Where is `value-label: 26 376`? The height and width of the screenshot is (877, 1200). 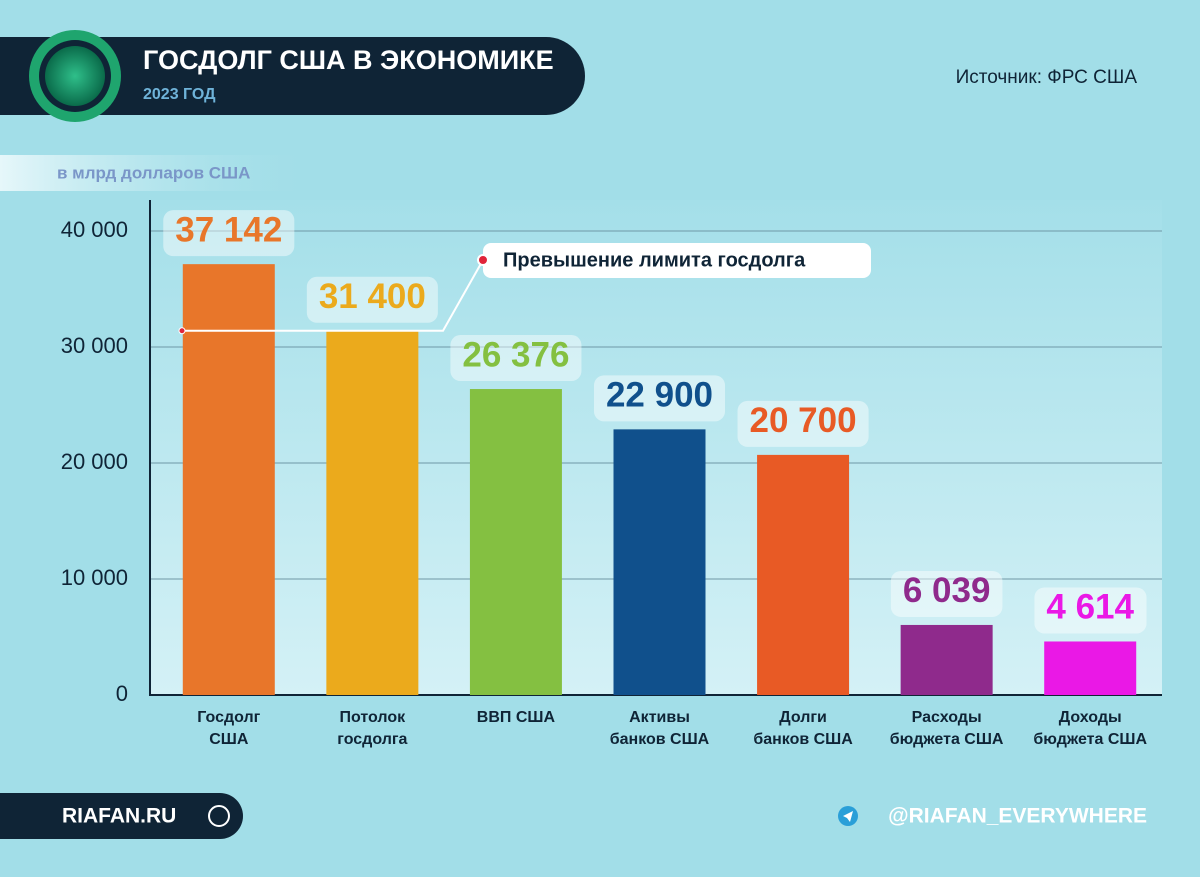 value-label: 26 376 is located at coordinates (515, 354).